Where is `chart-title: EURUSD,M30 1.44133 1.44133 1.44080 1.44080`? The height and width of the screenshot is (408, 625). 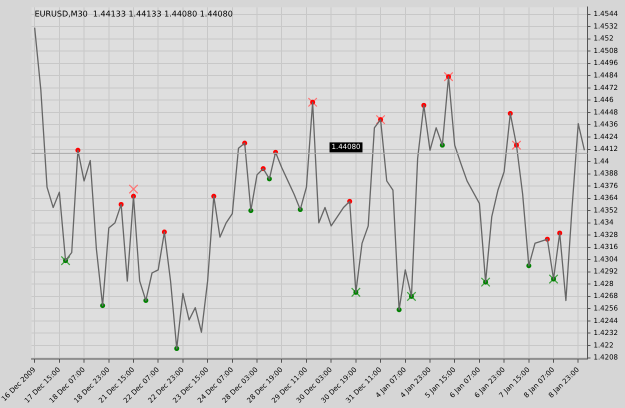
chart-title: EURUSD,M30 1.44133 1.44133 1.44080 1.44080 is located at coordinates (133, 13).